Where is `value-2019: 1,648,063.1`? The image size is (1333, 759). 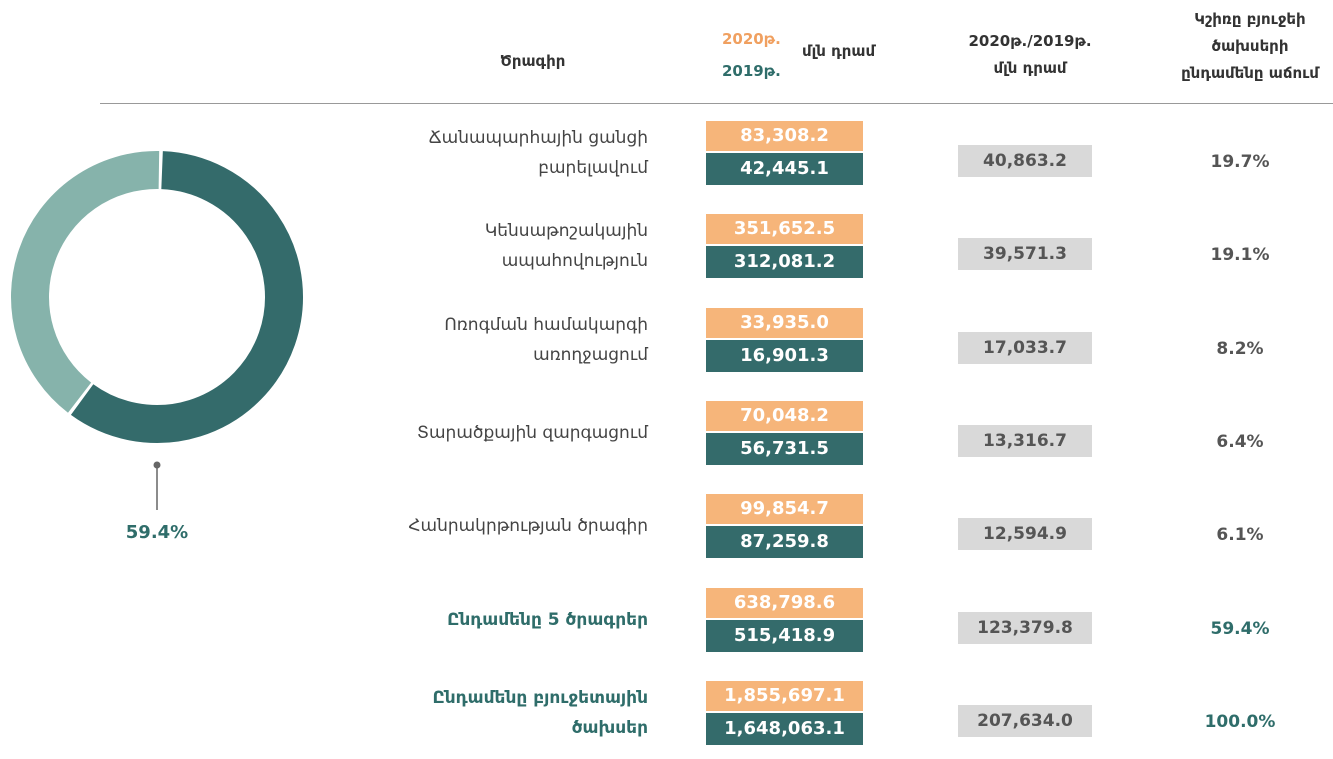
value-2019: 1,648,063.1 is located at coordinates (784, 728).